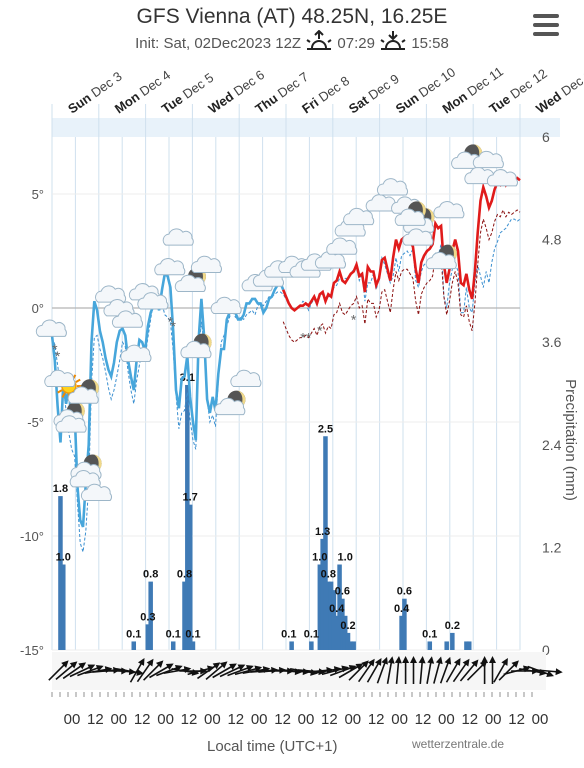  What do you see at coordinates (272, 746) in the screenshot?
I see `x-axis-title: Local time (UTC+1)` at bounding box center [272, 746].